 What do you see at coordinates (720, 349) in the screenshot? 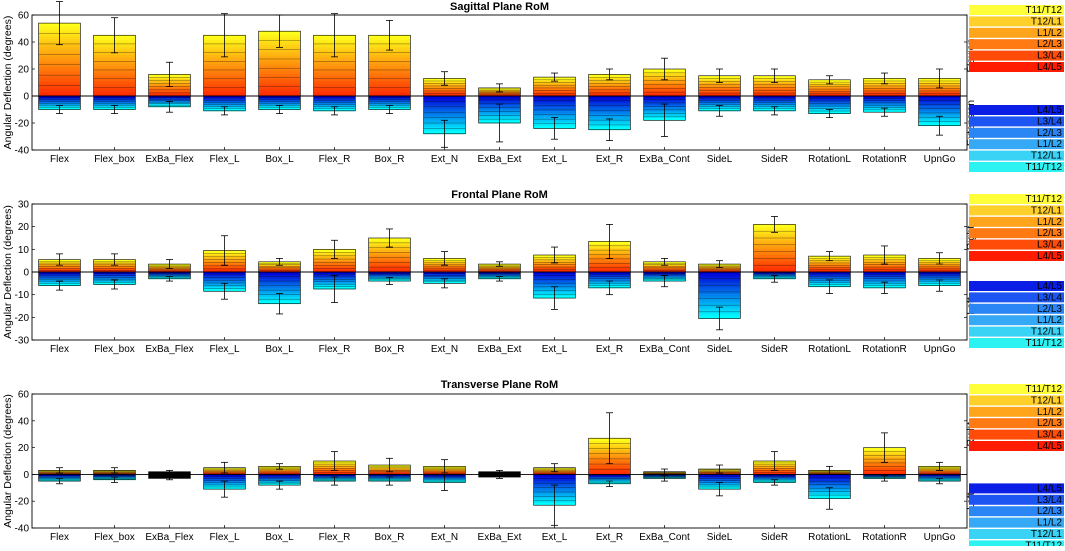
I see `x-tick-label: SideL` at bounding box center [720, 349].